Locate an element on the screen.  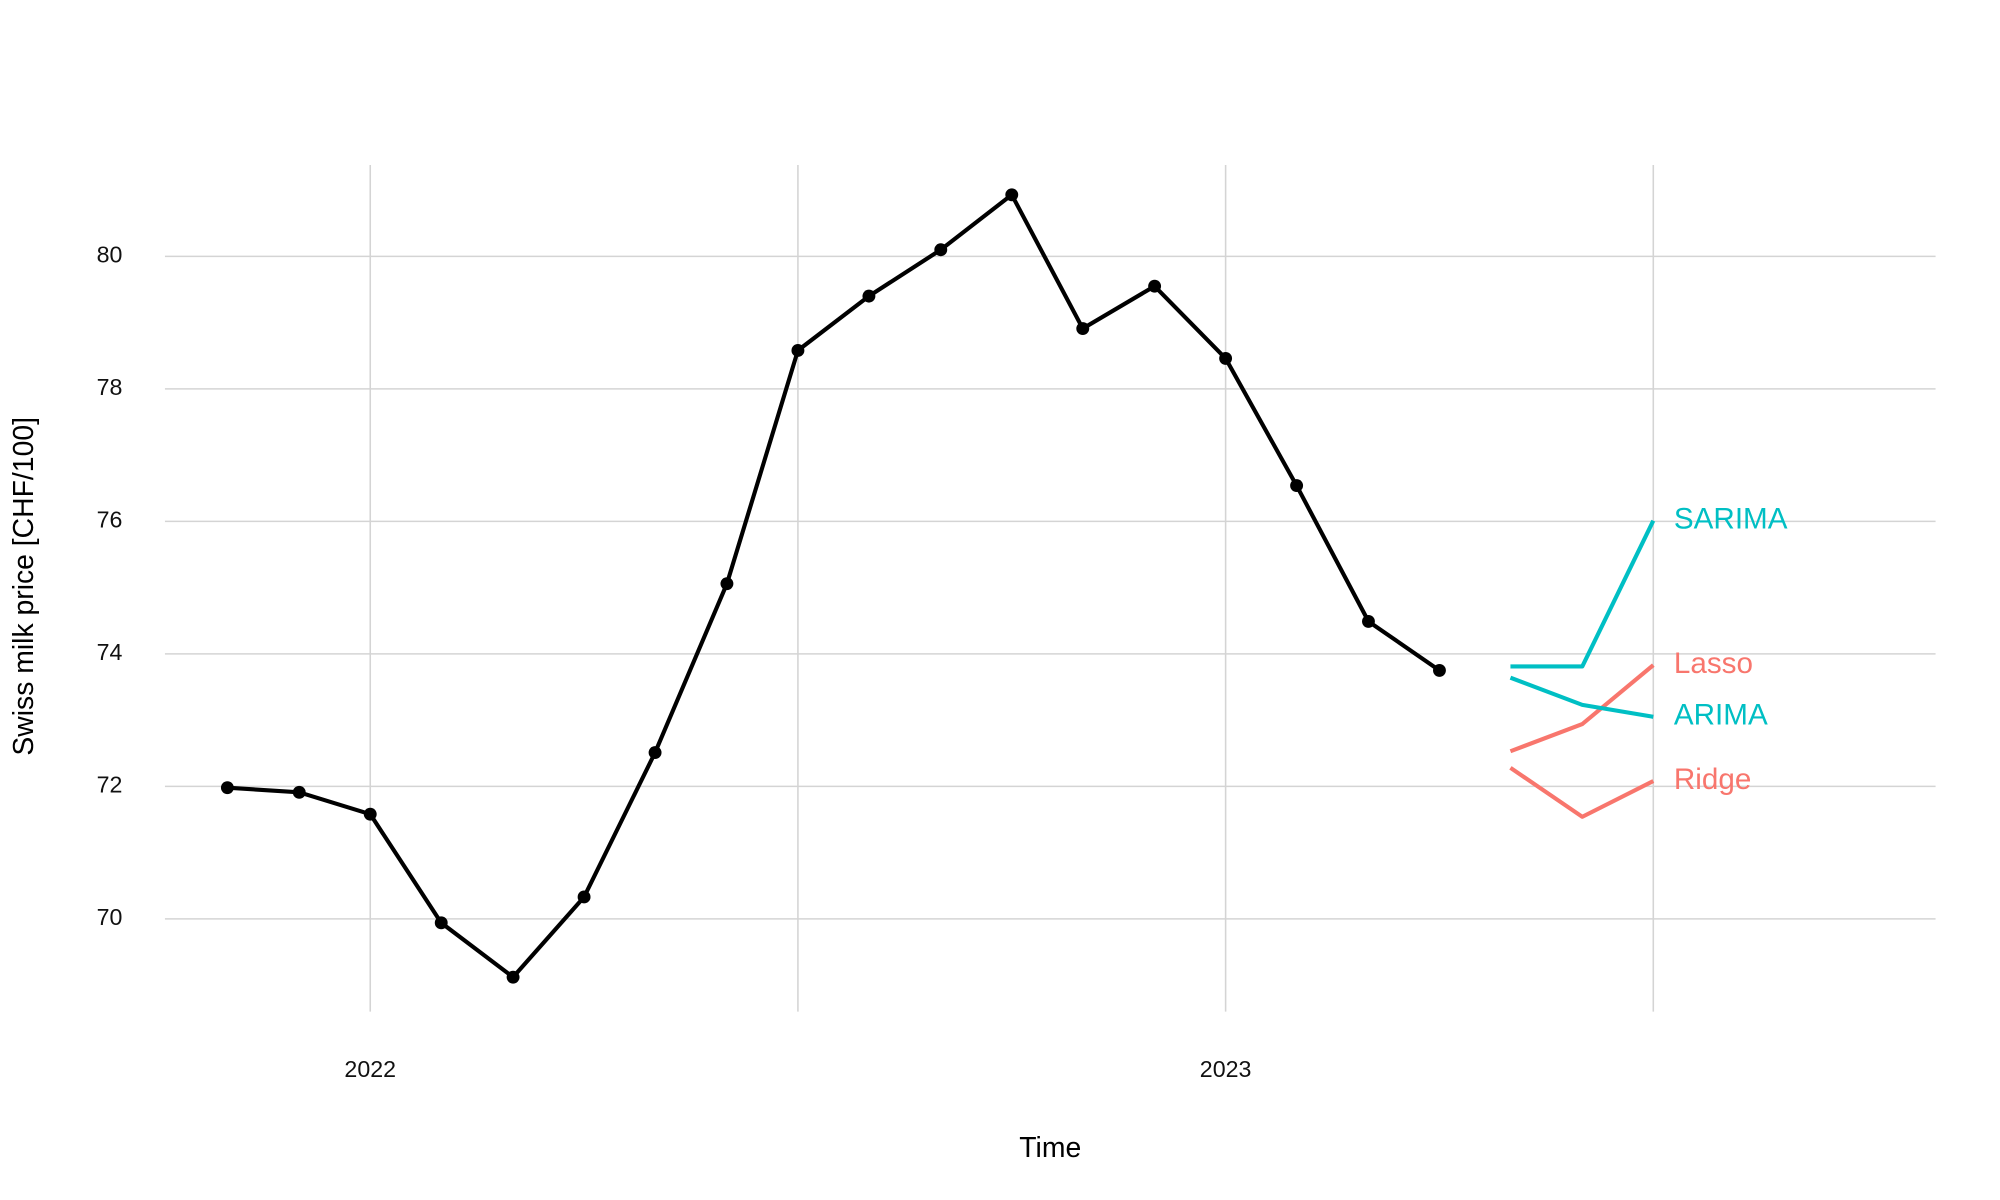
series-label: SARIMA is located at coordinates (1731, 519).